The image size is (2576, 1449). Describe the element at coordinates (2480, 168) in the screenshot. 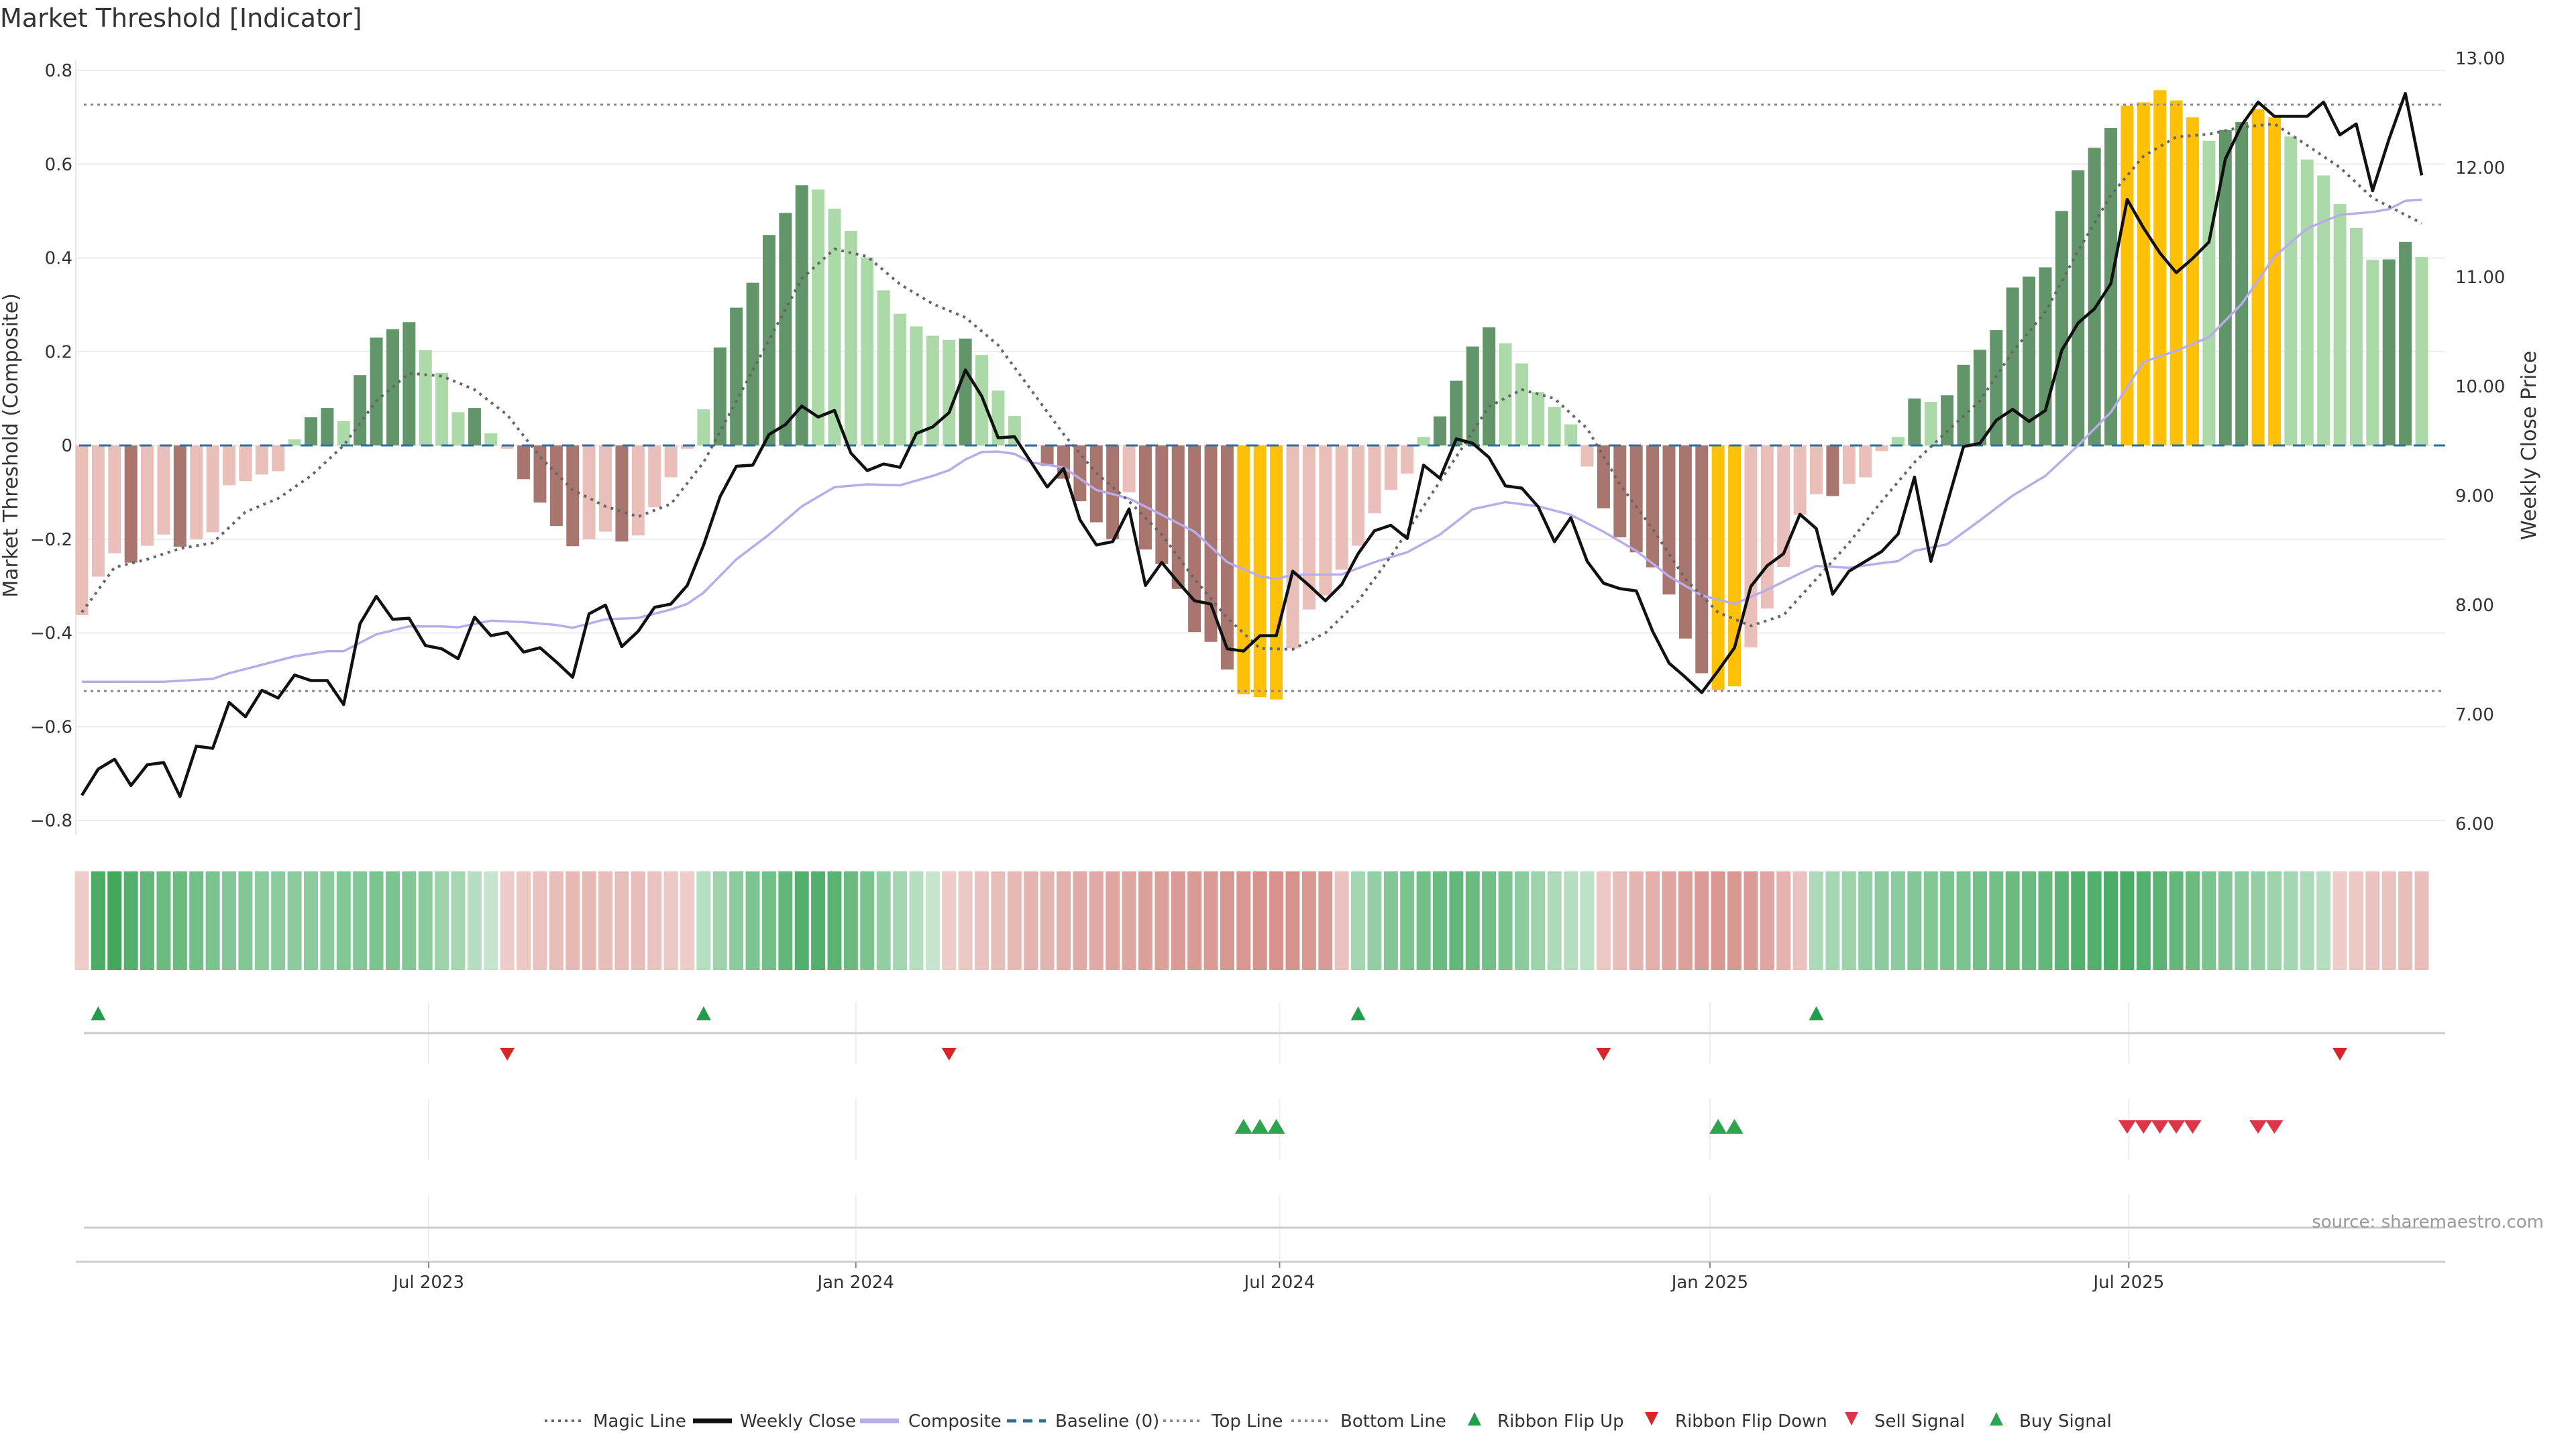

I see `y2-tick-label: 12.00` at that location.